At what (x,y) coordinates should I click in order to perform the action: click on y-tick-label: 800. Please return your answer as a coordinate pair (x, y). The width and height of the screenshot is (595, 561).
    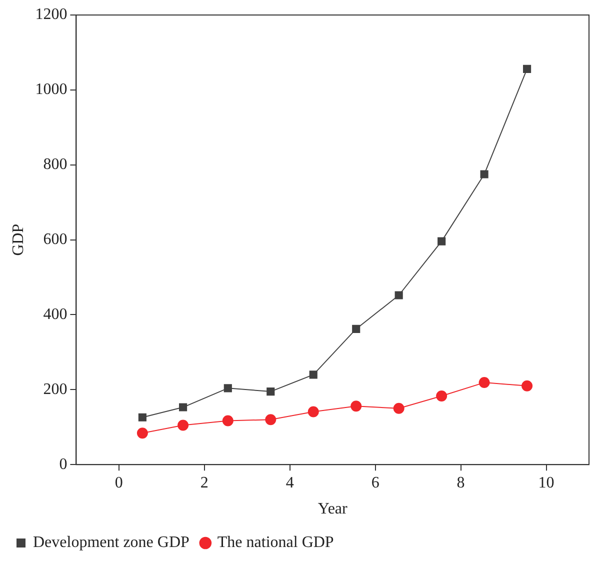
    Looking at the image, I should click on (55, 165).